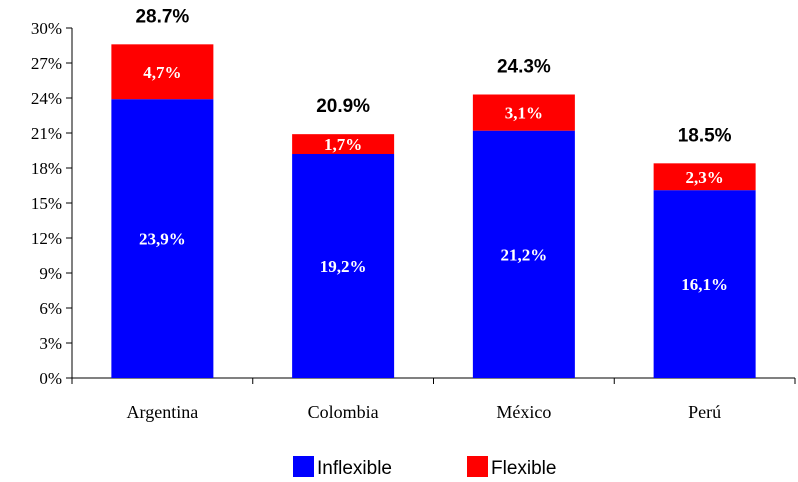 Image resolution: width=798 pixels, height=482 pixels. I want to click on segment-value-label: 3,1%, so click(524, 113).